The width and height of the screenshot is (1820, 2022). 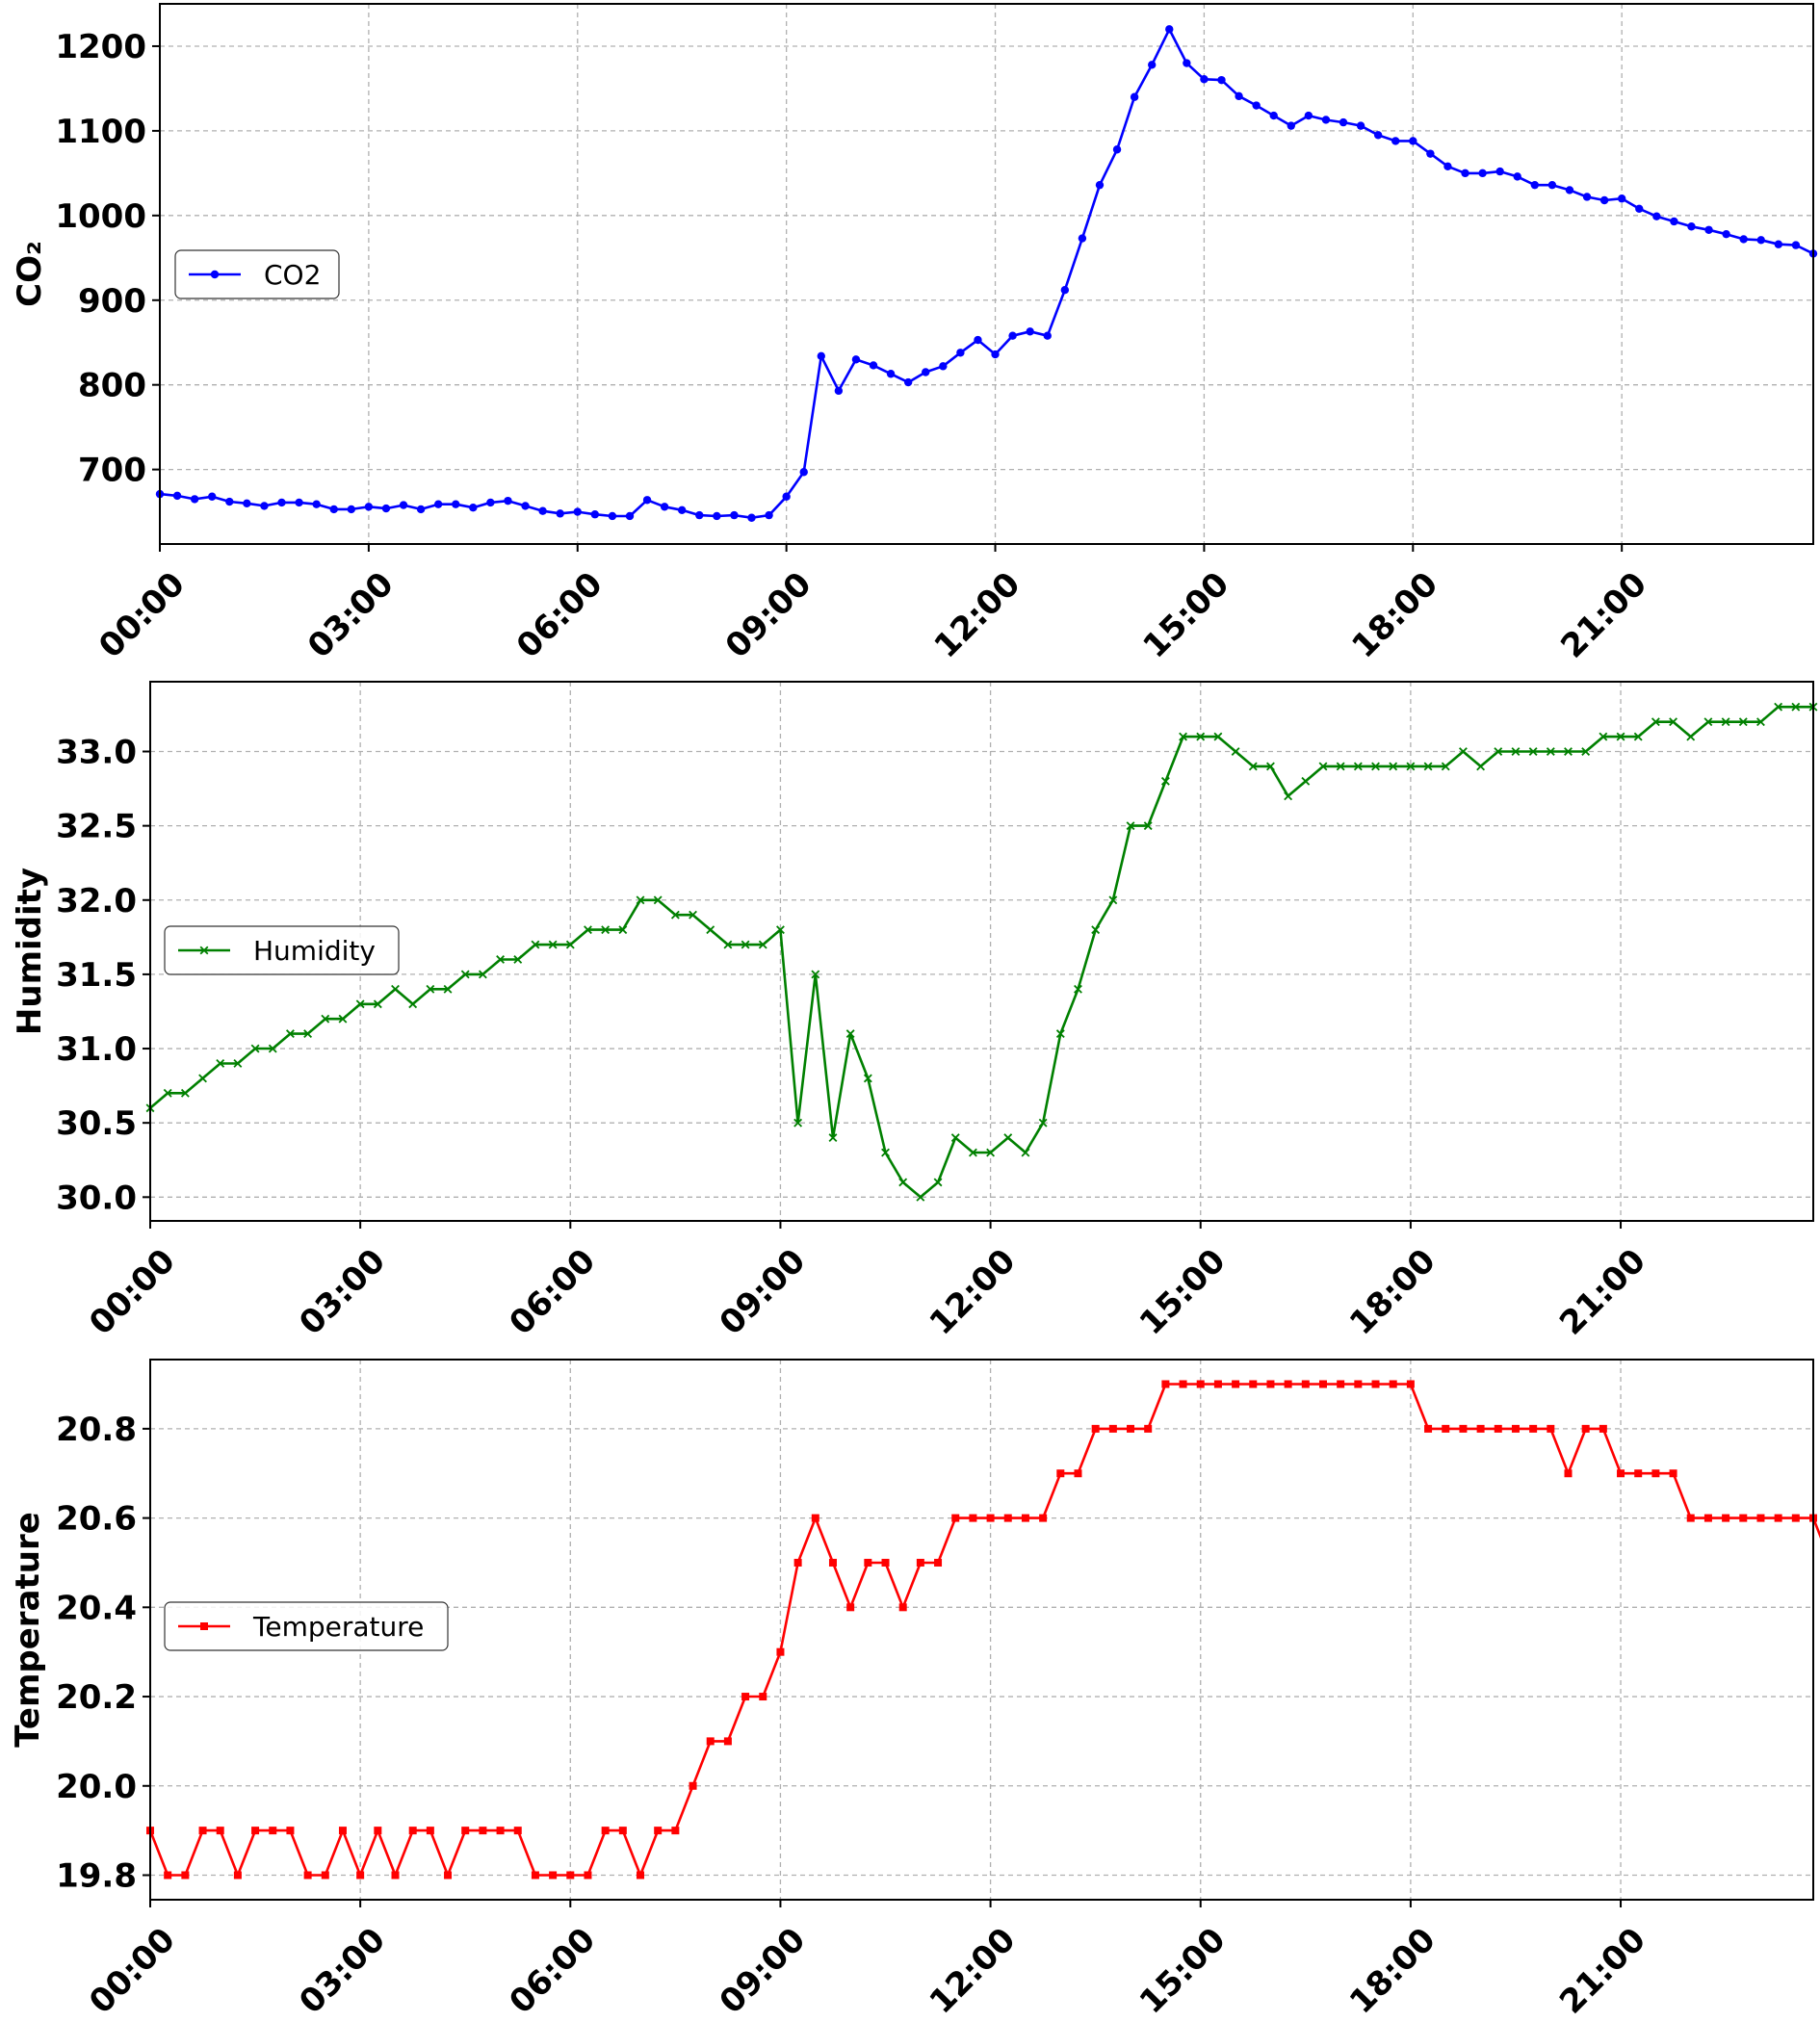 I want to click on x-tick-label: 21:00, so click(x=1602, y=1293).